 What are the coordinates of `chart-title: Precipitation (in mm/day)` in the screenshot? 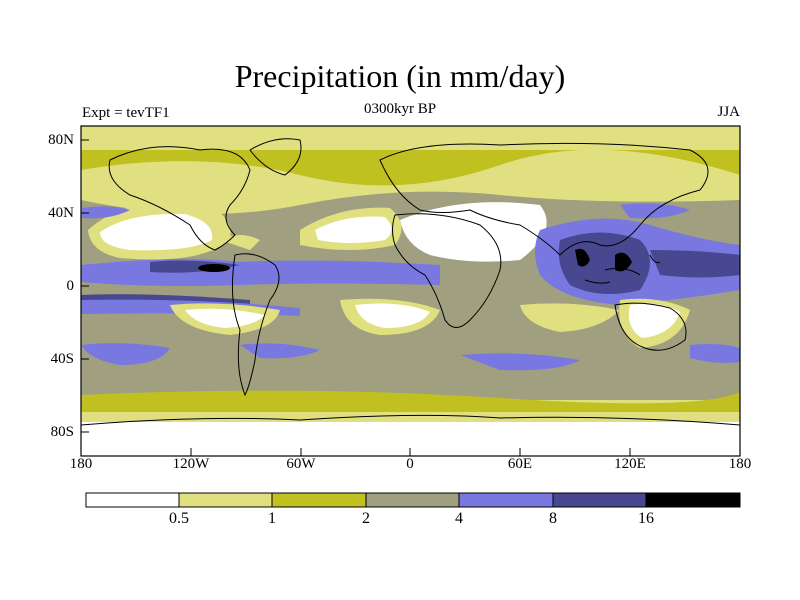 It's located at (400, 76).